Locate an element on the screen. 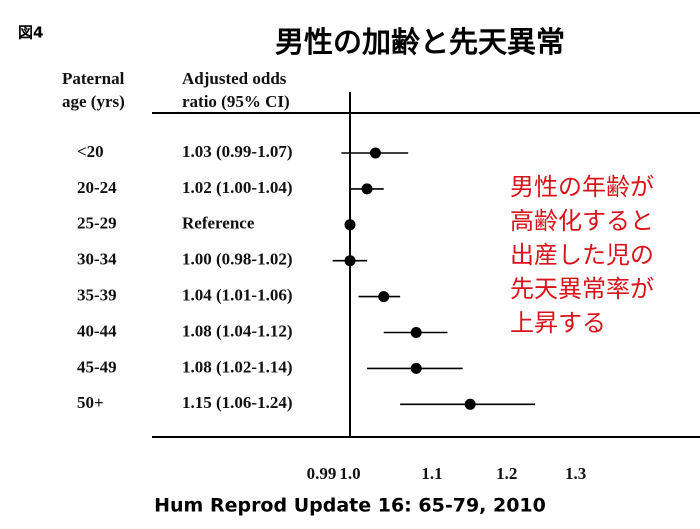 The image size is (700, 529). category-label: 25-29 is located at coordinates (97, 223).